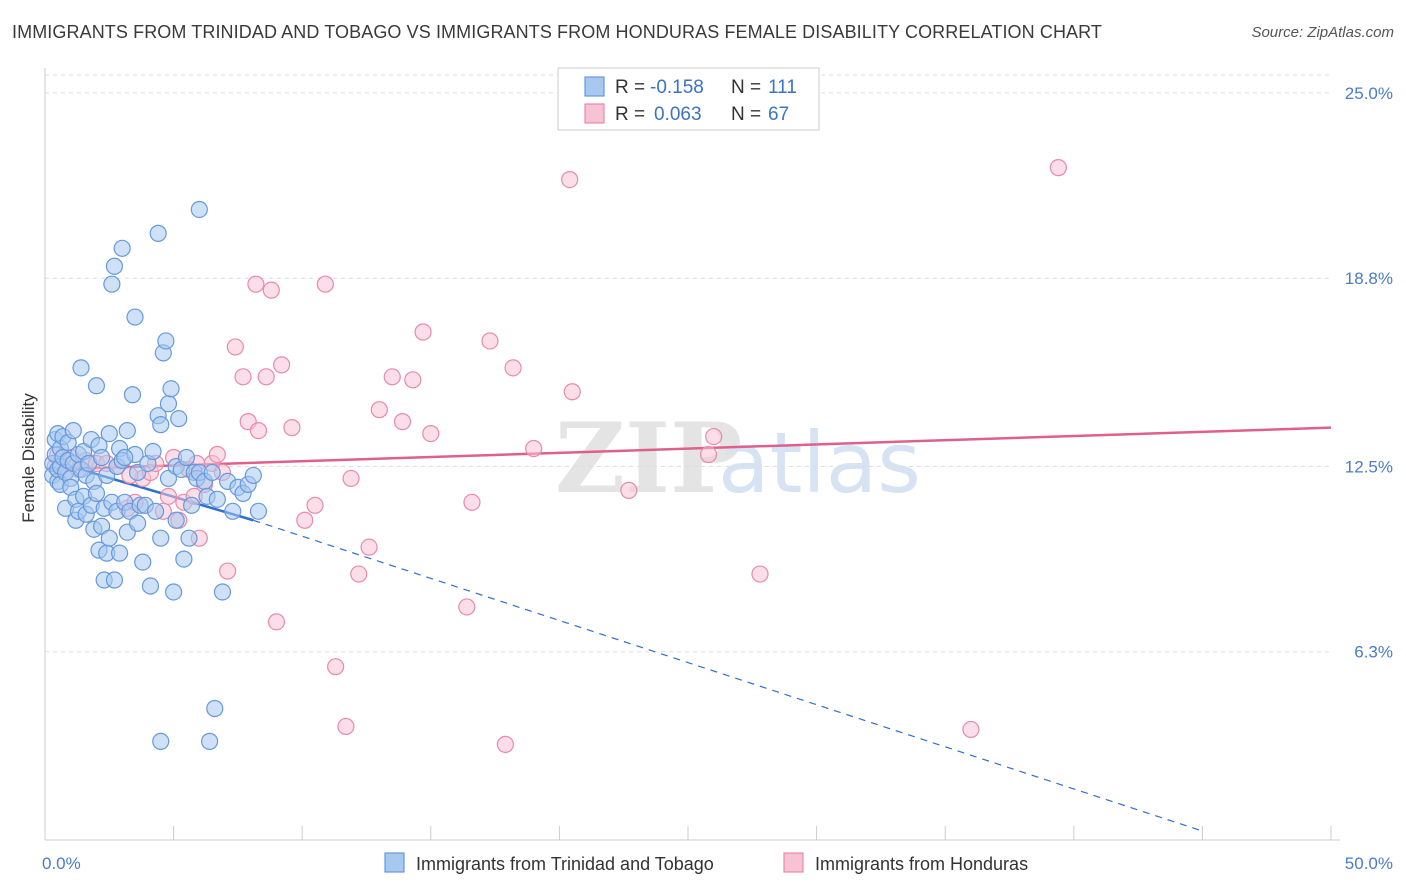 The width and height of the screenshot is (1406, 892). What do you see at coordinates (677, 87) in the screenshot?
I see `legend-r-value-1: -0.158` at bounding box center [677, 87].